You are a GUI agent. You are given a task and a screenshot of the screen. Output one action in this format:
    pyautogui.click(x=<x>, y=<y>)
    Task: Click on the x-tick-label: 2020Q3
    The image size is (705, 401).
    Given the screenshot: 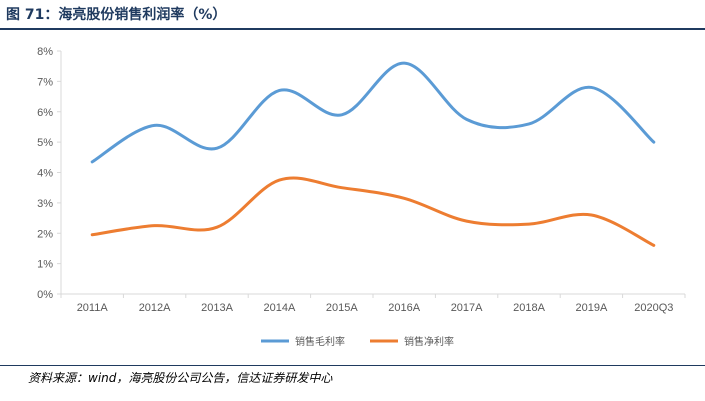 What is the action you would take?
    pyautogui.click(x=653, y=308)
    